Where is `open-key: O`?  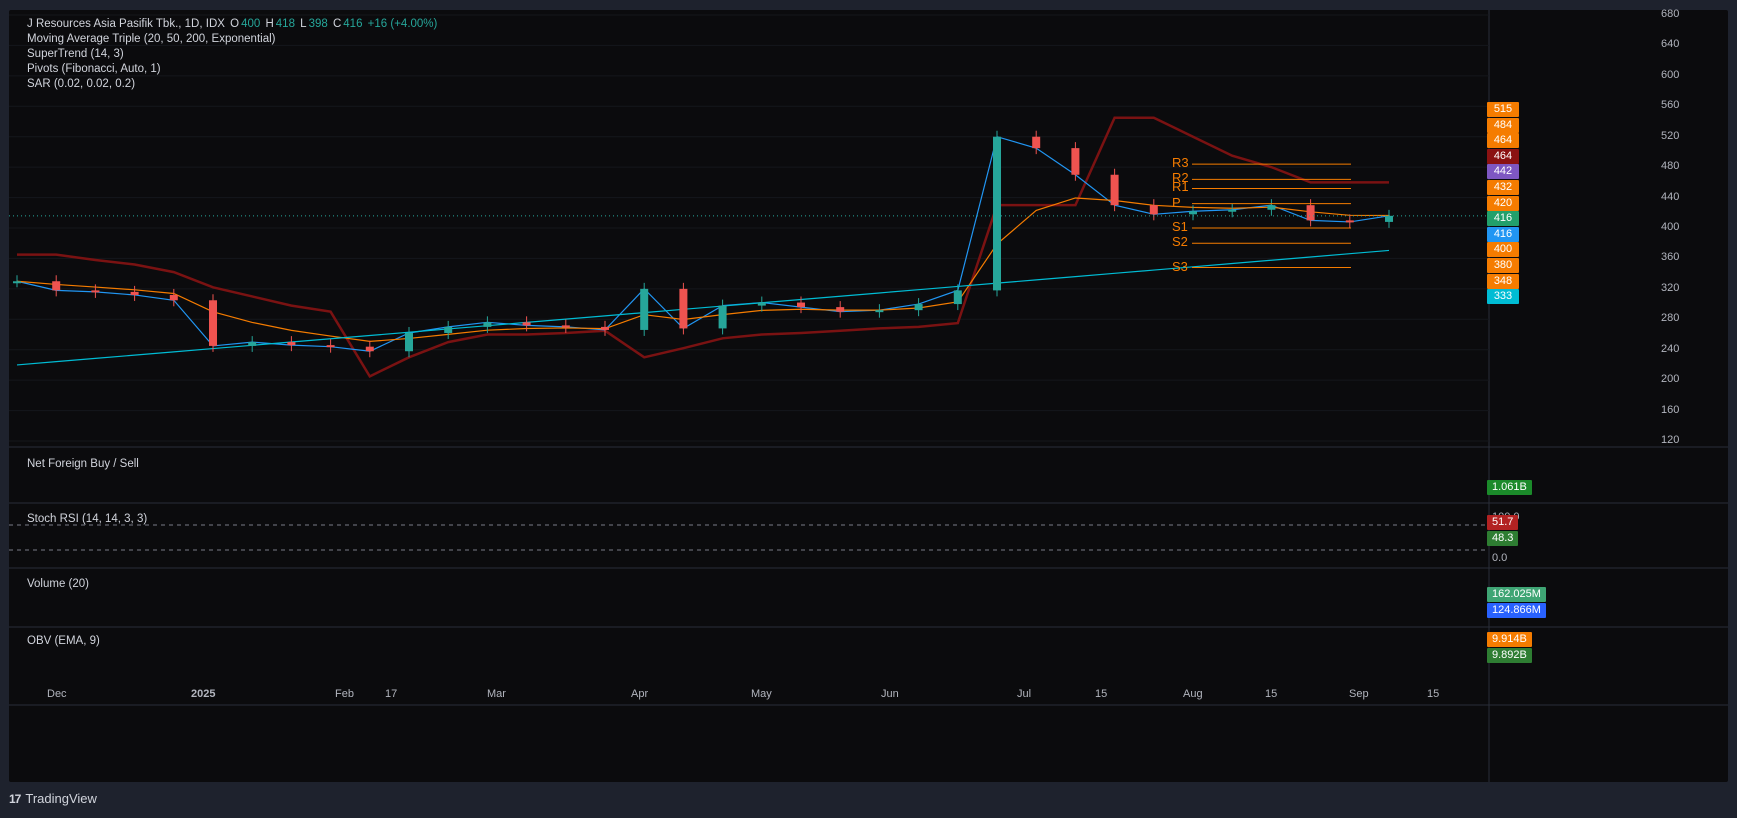
open-key: O is located at coordinates (235, 24).